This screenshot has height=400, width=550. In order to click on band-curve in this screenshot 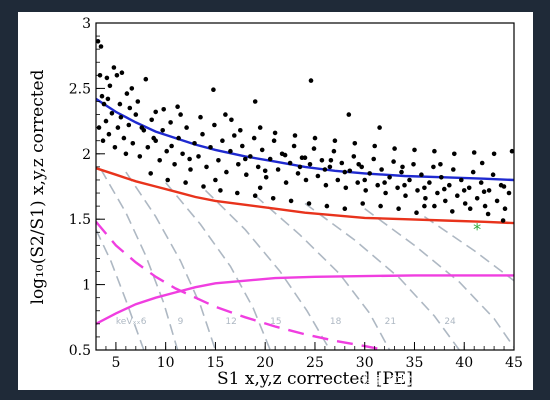, I will do `click(305, 196)`.